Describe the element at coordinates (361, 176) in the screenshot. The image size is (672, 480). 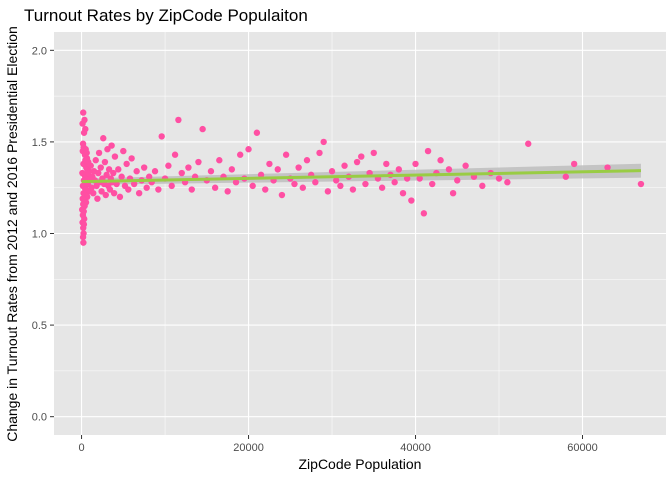
I see `trend-line-group` at that location.